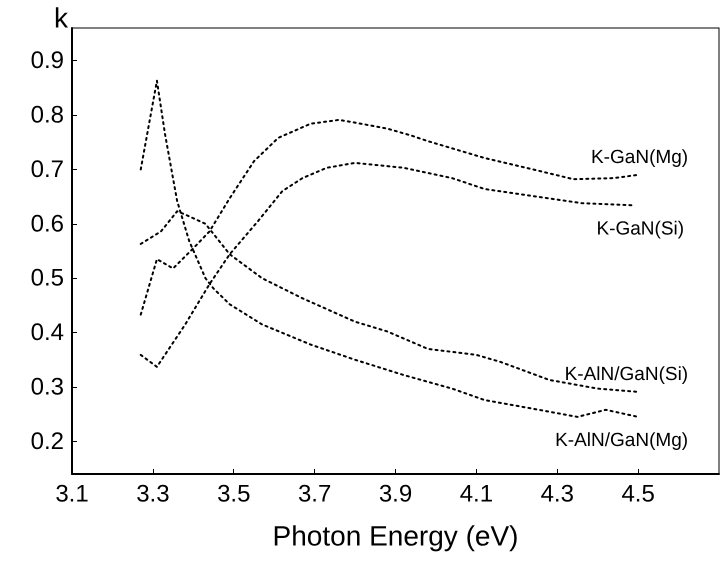 The image size is (723, 572). What do you see at coordinates (47, 60) in the screenshot?
I see `y-tick-label: 0.9` at bounding box center [47, 60].